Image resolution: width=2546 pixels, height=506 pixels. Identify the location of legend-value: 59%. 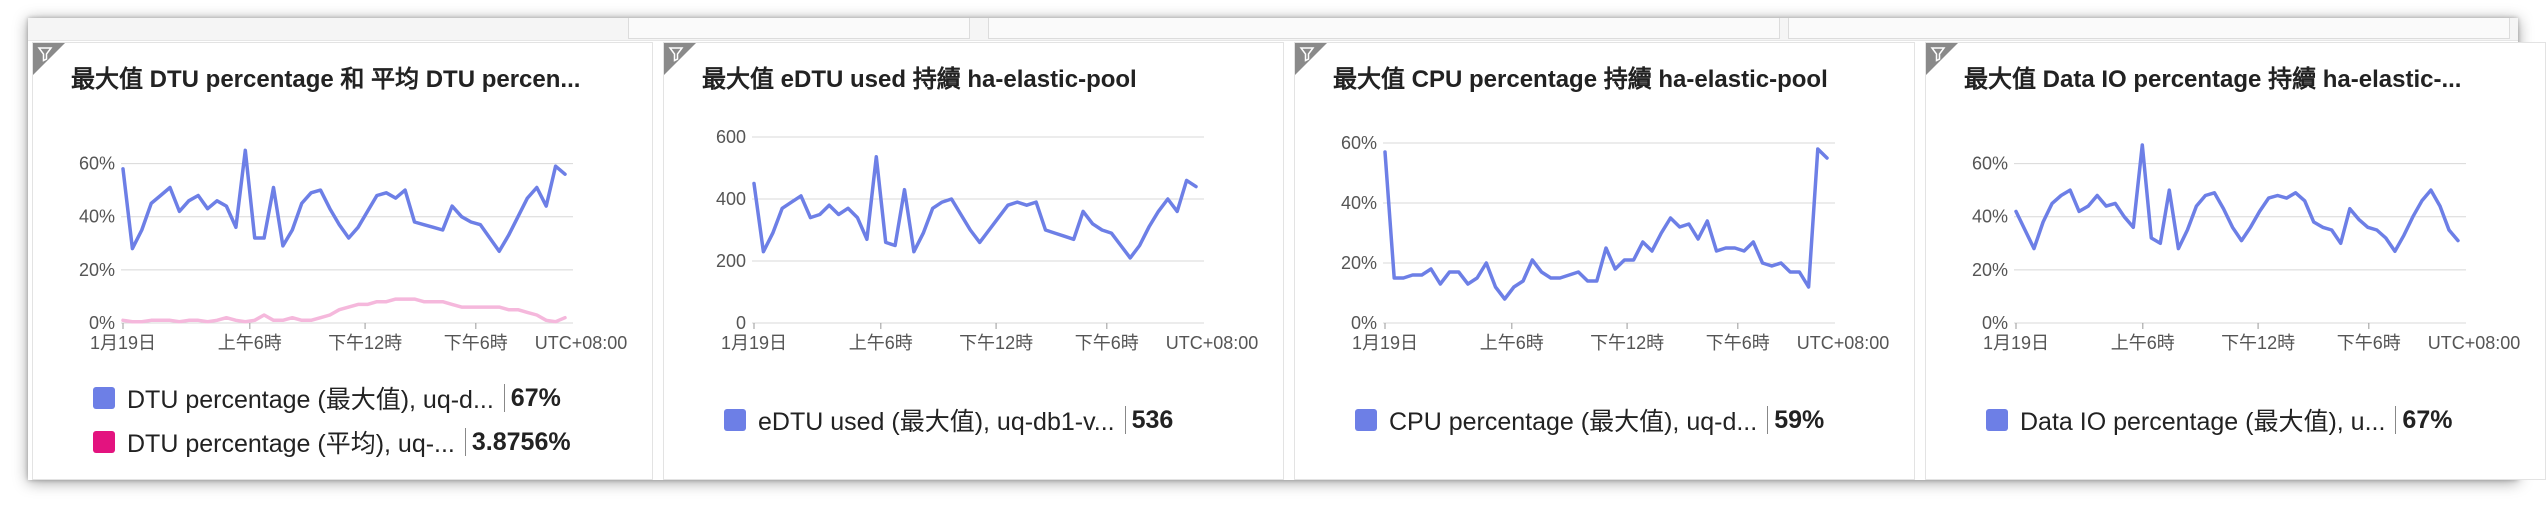
(1799, 419).